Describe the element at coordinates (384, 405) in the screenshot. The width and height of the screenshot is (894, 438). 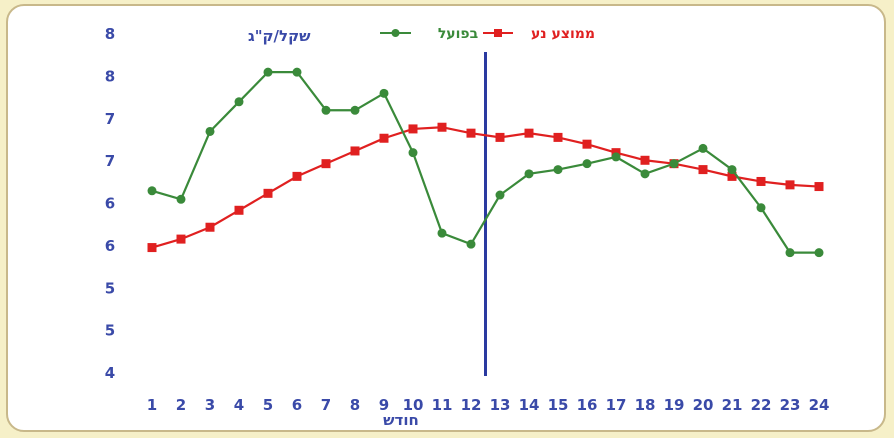
I see `x-tick-label: 9` at that location.